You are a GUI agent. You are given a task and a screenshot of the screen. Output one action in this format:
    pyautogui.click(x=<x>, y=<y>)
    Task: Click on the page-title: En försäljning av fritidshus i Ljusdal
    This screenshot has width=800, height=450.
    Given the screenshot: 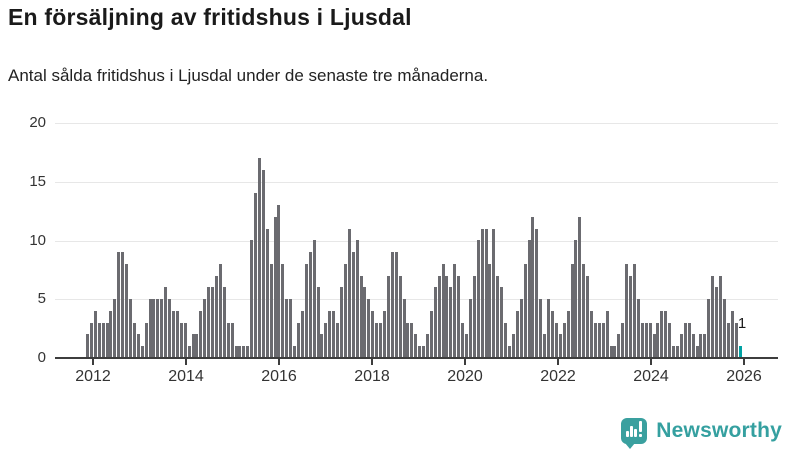 What is the action you would take?
    pyautogui.click(x=210, y=17)
    